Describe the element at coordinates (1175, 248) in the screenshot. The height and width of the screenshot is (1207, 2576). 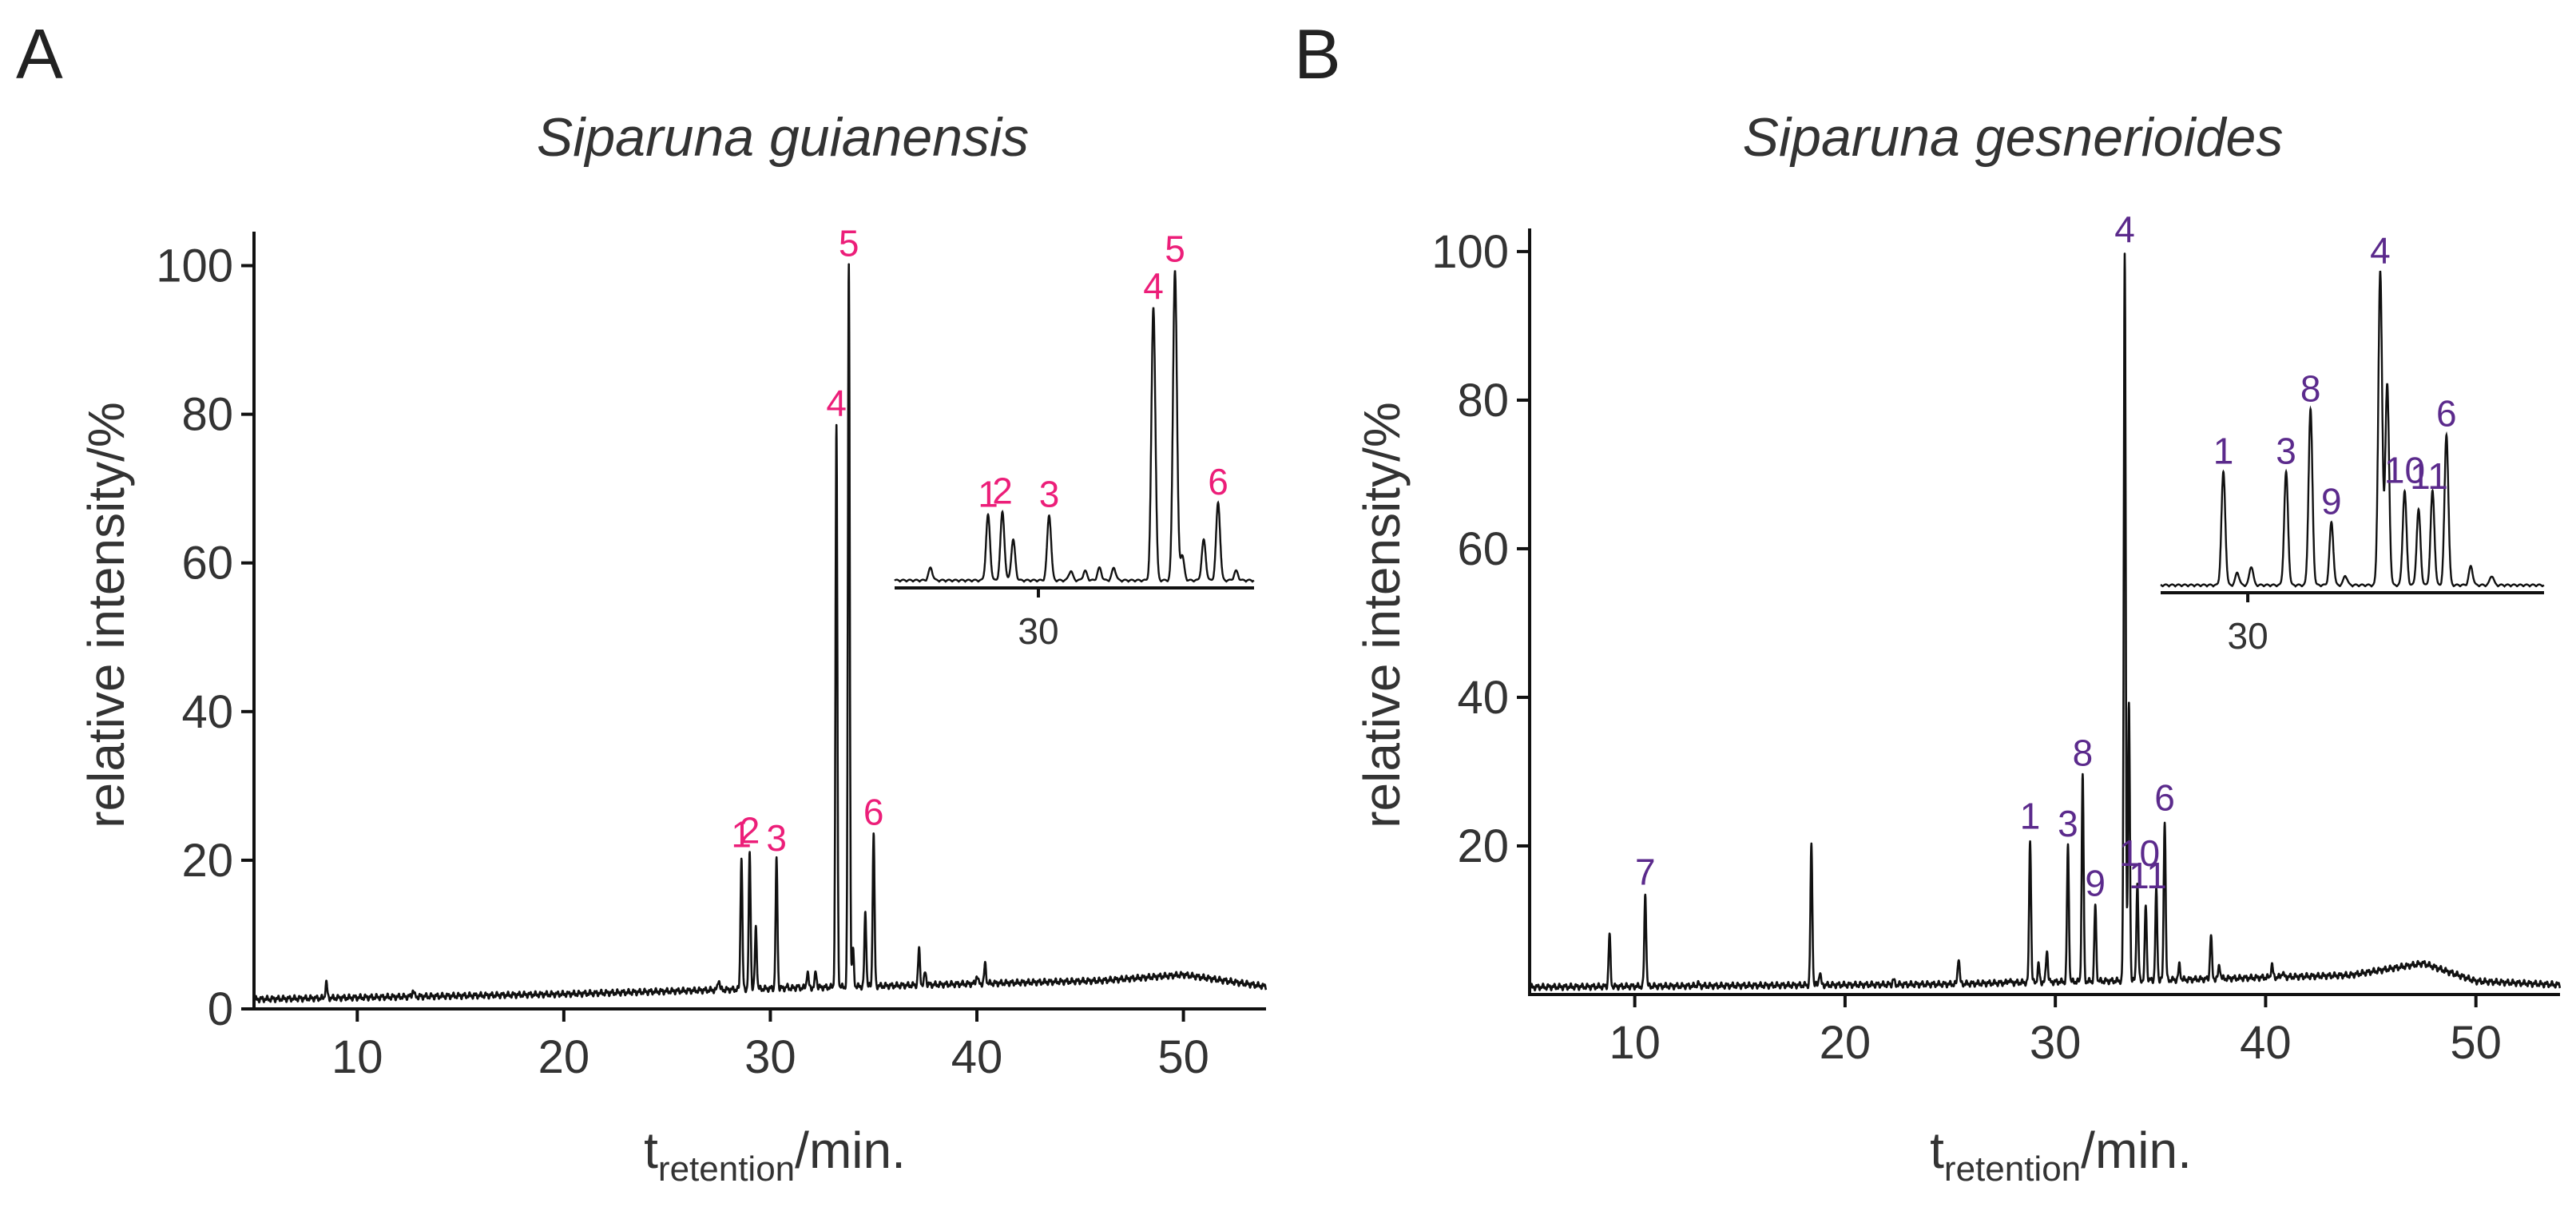
I see `chart-a-inset-peak-label: 5` at that location.